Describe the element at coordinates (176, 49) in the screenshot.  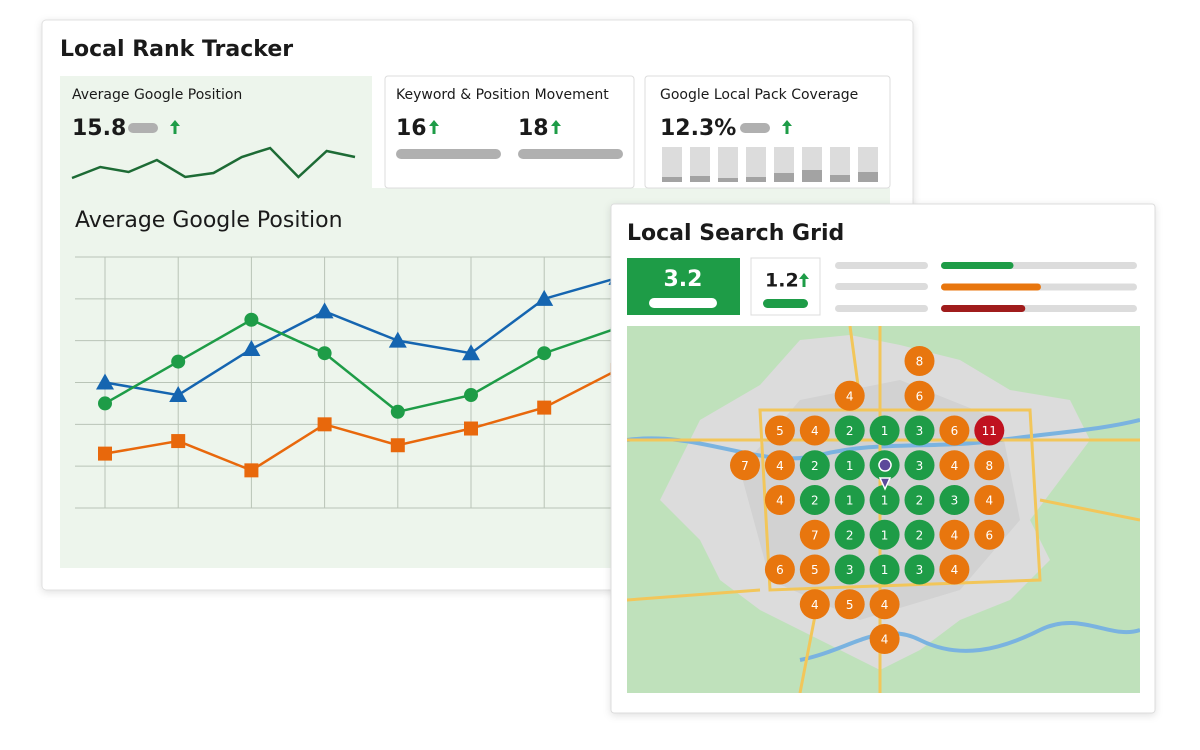
I see `title: Local Rank Tracker` at that location.